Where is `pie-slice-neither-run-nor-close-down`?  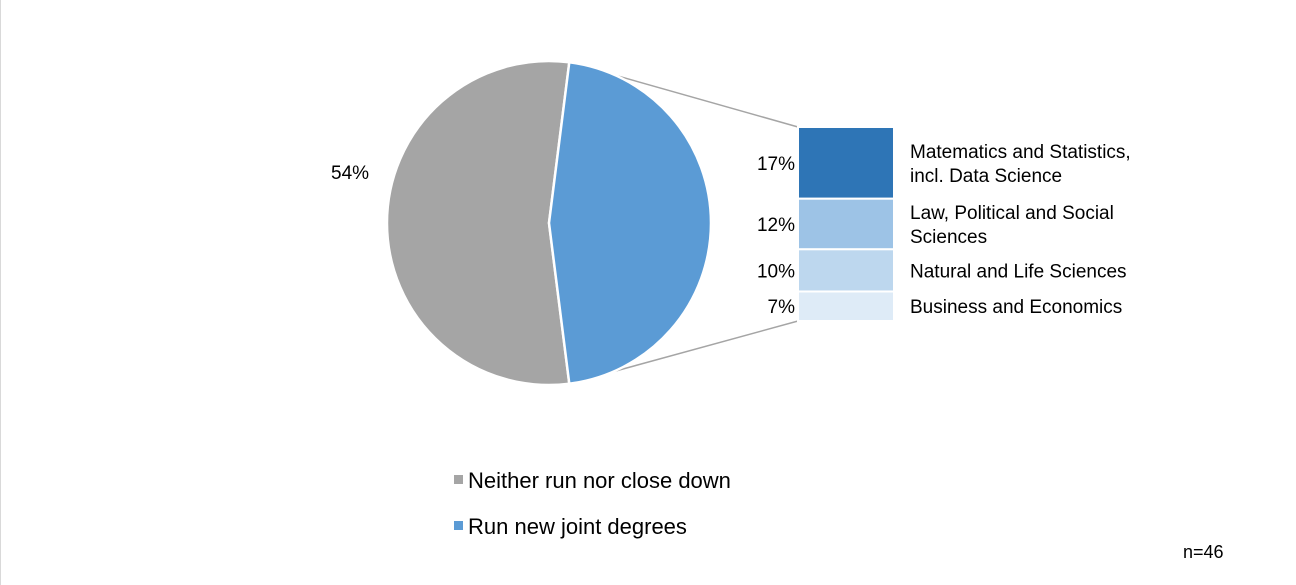 pie-slice-neither-run-nor-close-down is located at coordinates (478, 223).